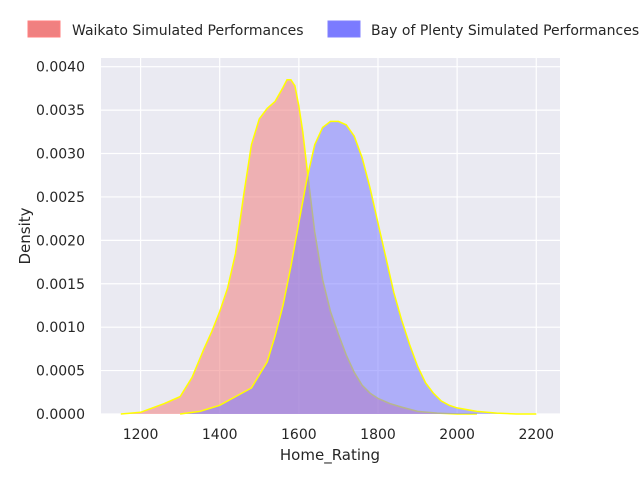  Describe the element at coordinates (60, 68) in the screenshot. I see `y-tick-label: 0.0040` at that location.